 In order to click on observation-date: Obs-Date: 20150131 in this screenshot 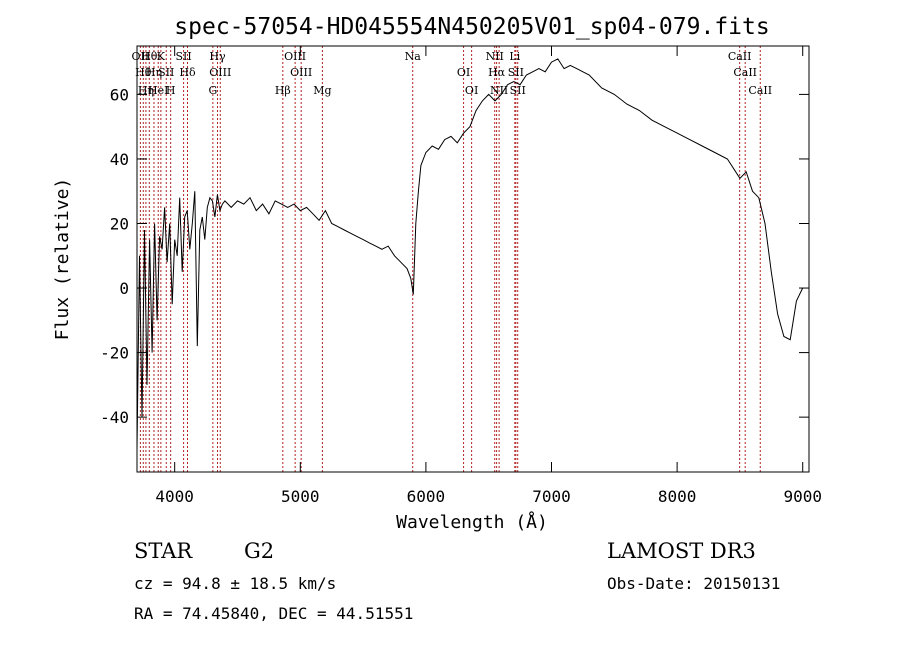, I will do `click(693, 583)`.